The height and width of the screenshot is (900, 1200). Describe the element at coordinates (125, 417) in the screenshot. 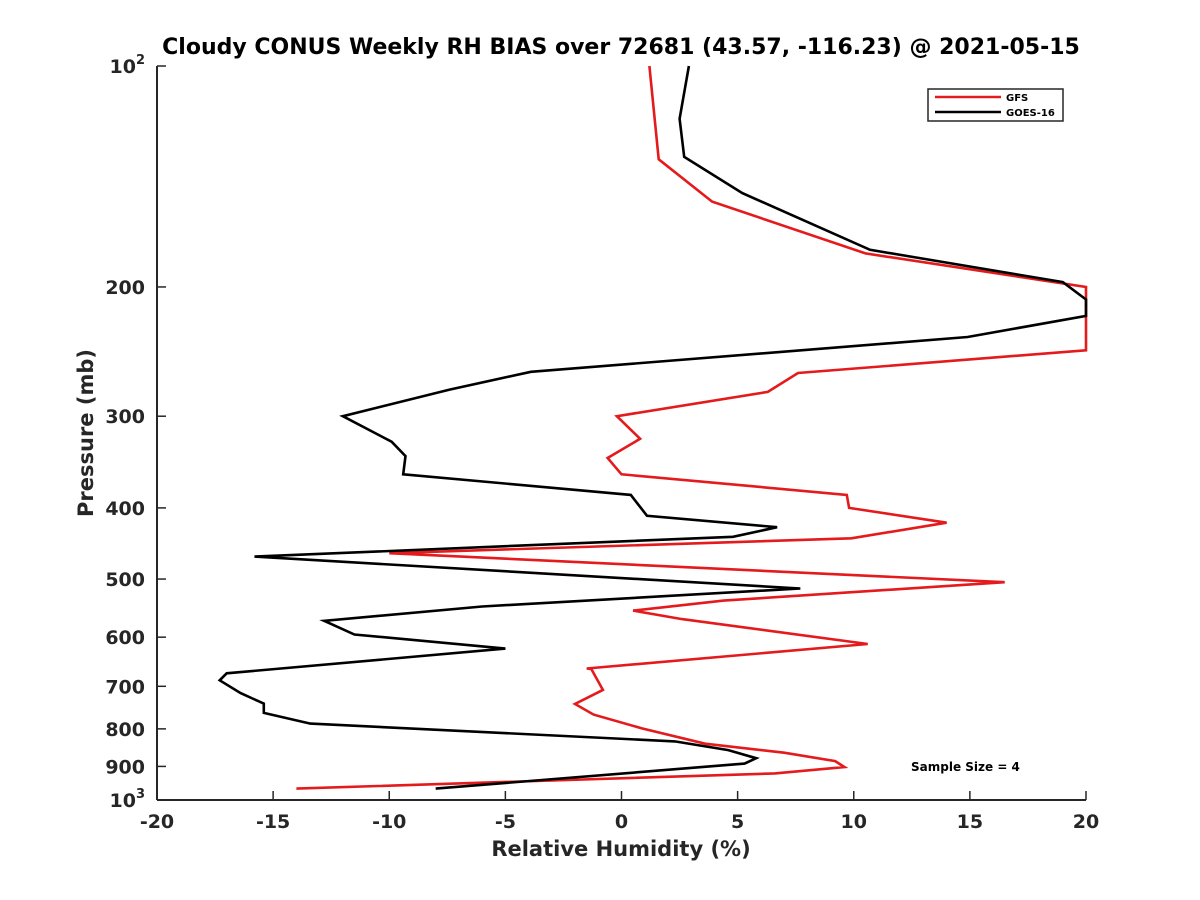

I see `y-tick-label: 300` at that location.